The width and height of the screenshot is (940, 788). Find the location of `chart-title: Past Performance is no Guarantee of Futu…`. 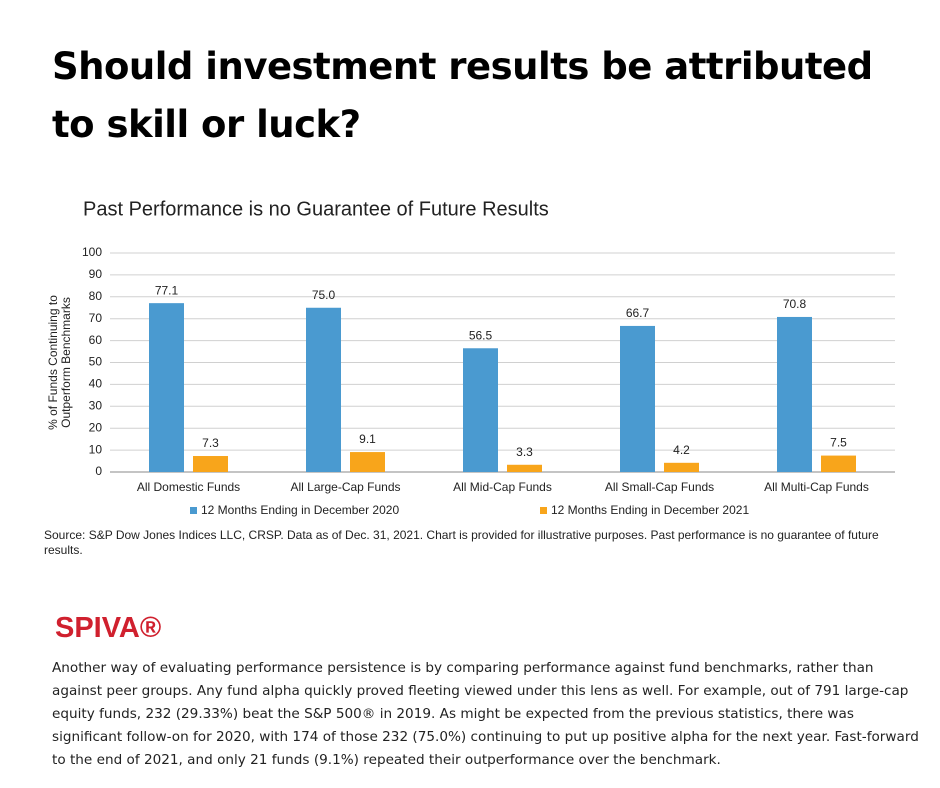

chart-title: Past Performance is no Guarantee of Futu… is located at coordinates (316, 209).